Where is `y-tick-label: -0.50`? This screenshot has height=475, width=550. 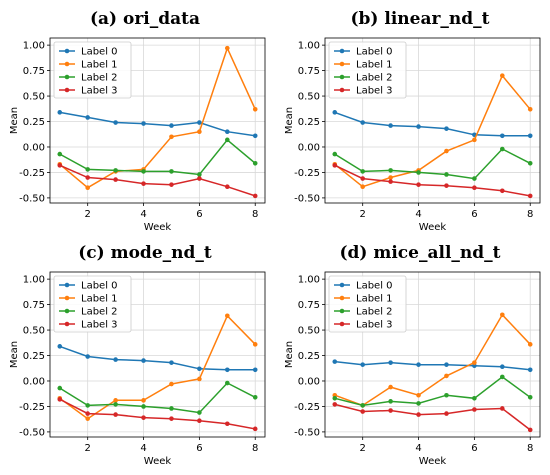 y-tick-label: -0.50 is located at coordinates (32, 432).